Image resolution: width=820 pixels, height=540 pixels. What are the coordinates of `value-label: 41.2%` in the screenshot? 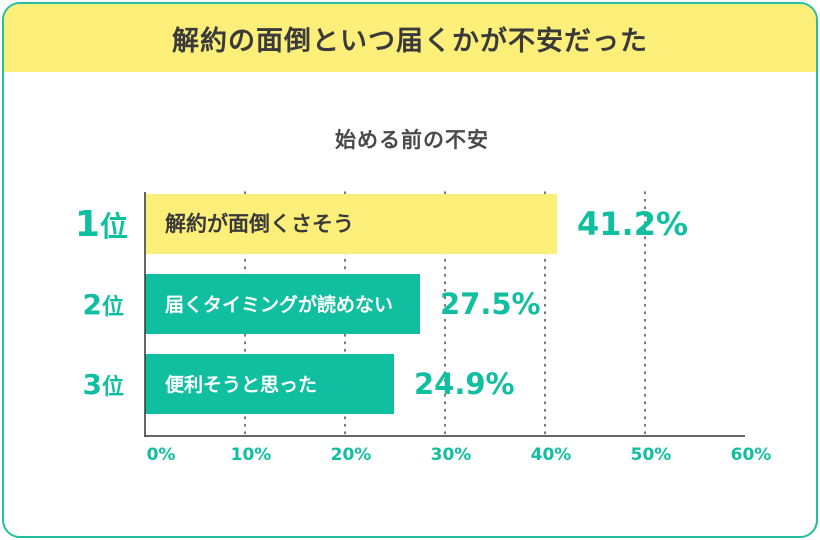 It's located at (632, 224).